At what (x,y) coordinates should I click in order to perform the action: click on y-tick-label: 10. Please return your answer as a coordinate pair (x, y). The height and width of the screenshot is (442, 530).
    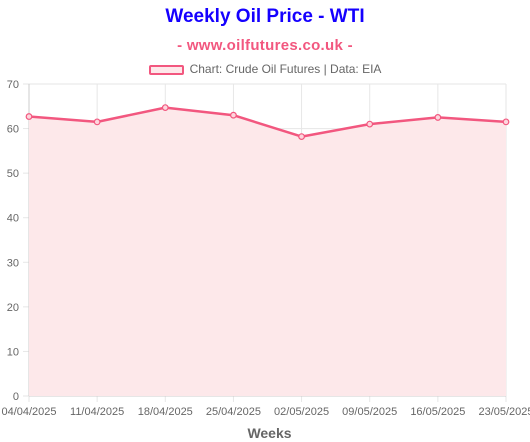
    Looking at the image, I should click on (13, 352).